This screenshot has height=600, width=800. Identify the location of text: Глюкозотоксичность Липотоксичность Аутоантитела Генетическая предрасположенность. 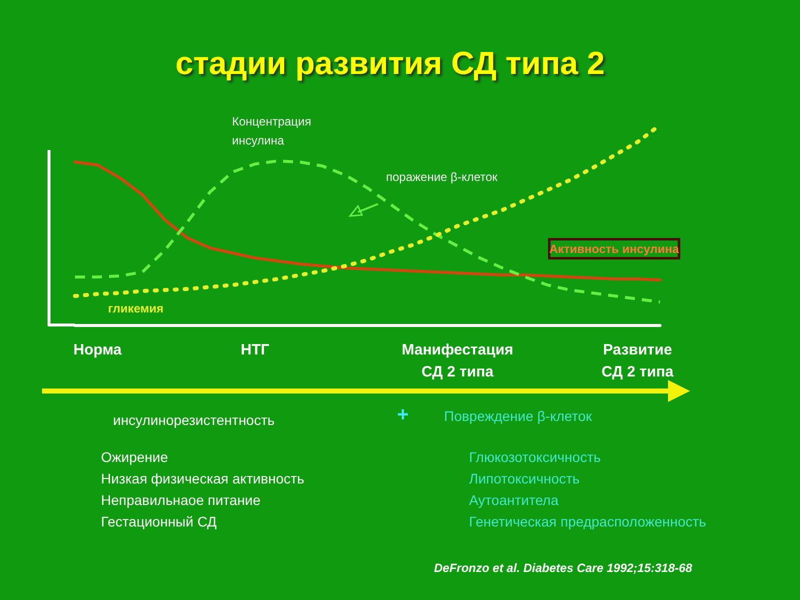
(587, 489).